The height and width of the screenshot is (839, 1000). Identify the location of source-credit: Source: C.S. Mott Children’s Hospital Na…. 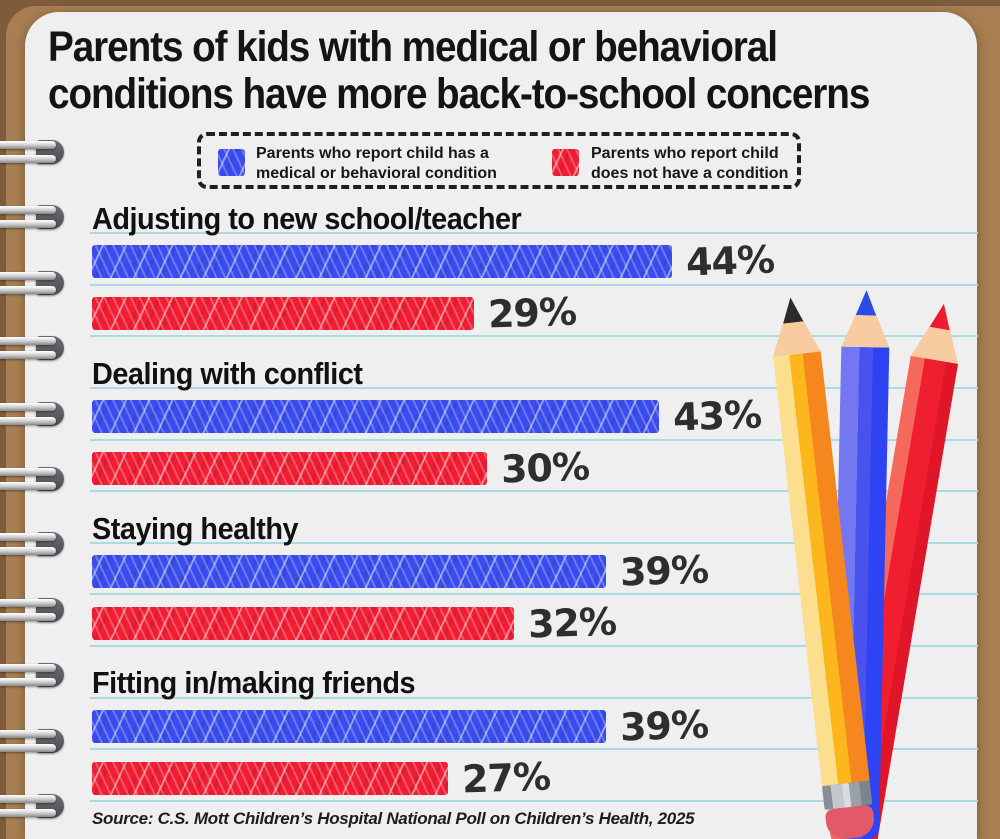
(393, 818).